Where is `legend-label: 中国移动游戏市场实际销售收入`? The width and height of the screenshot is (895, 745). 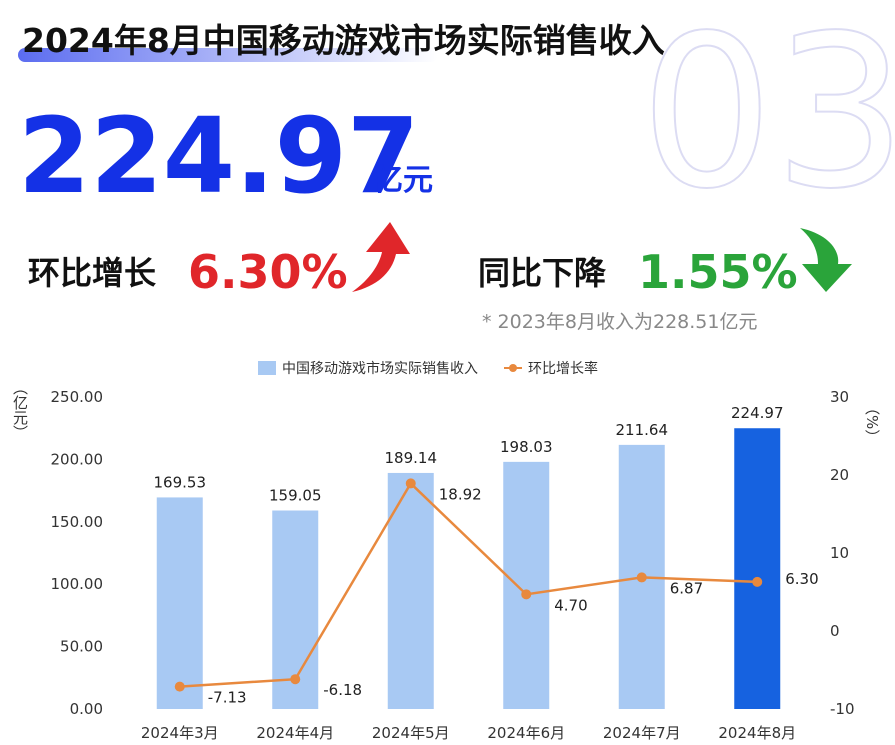
legend-label: 中国移动游戏市场实际销售收入 is located at coordinates (380, 368).